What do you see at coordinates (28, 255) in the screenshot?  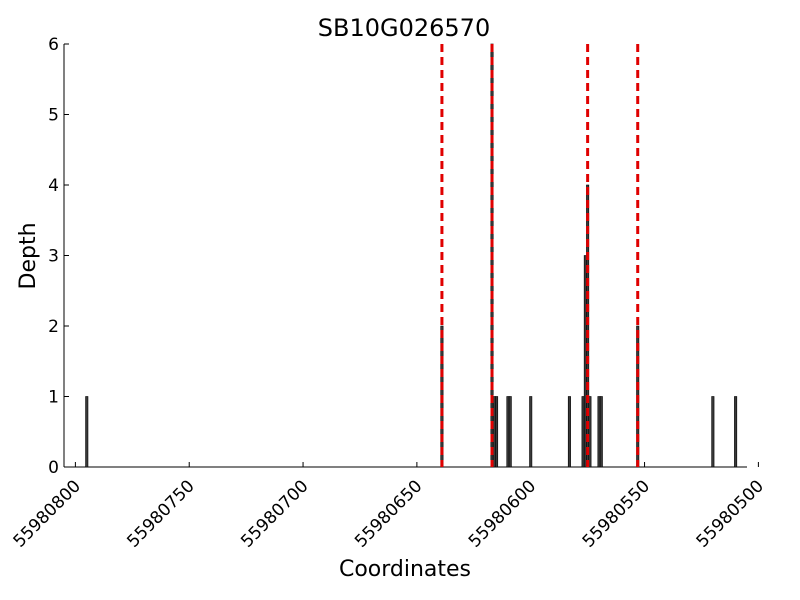 I see `y-axis-label: Depth` at bounding box center [28, 255].